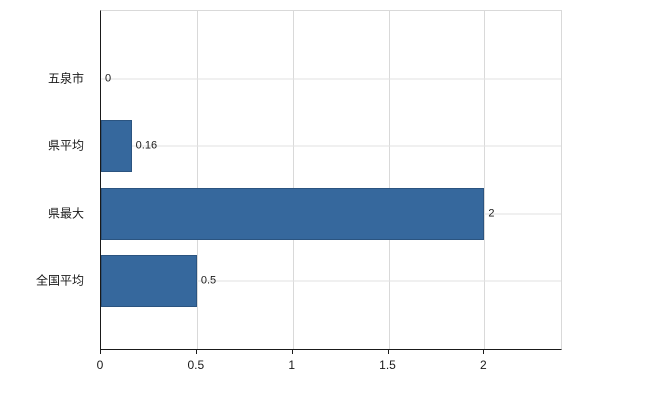 This screenshot has width=650, height=400. I want to click on category-label: 県平均, so click(65, 145).